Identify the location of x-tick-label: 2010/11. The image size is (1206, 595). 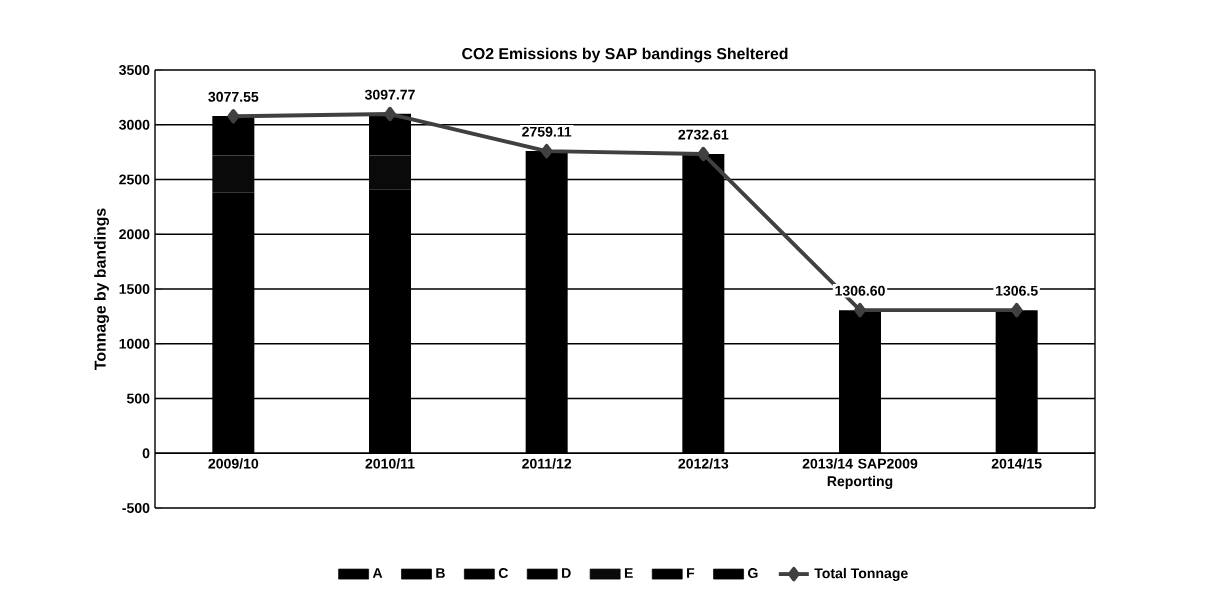
(390, 463).